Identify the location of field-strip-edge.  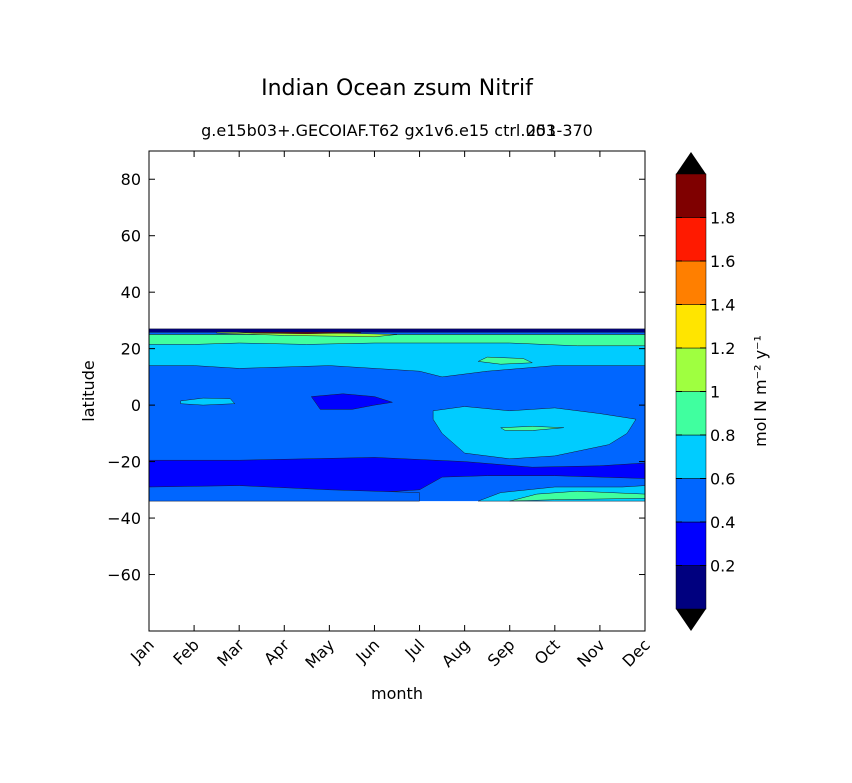
(397, 330).